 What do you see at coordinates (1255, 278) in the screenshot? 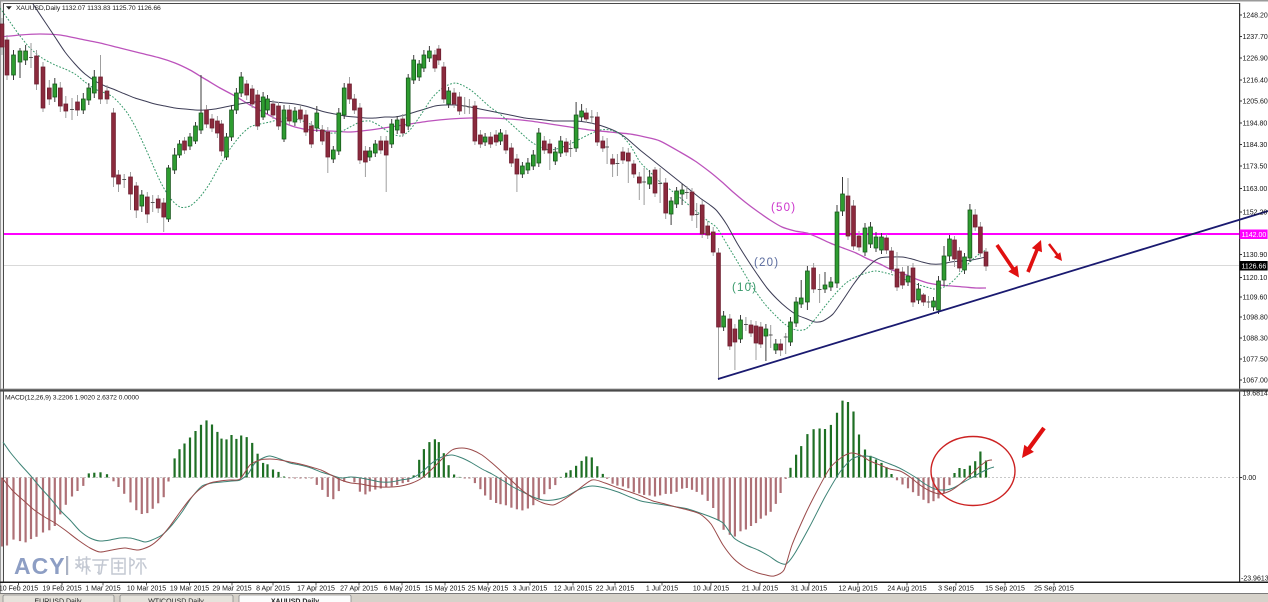
I see `svg-text: 1120.10` at bounding box center [1255, 278].